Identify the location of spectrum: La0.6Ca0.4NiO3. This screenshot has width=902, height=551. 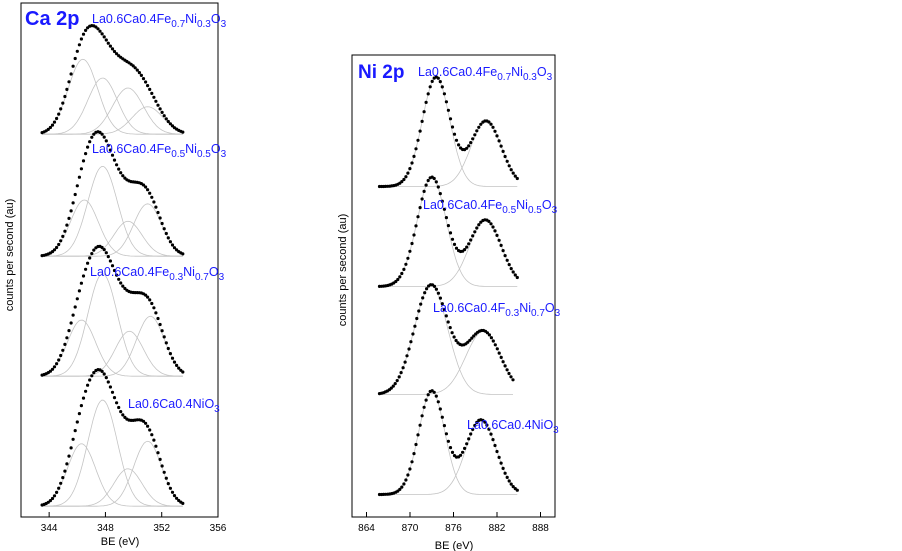
(468, 443).